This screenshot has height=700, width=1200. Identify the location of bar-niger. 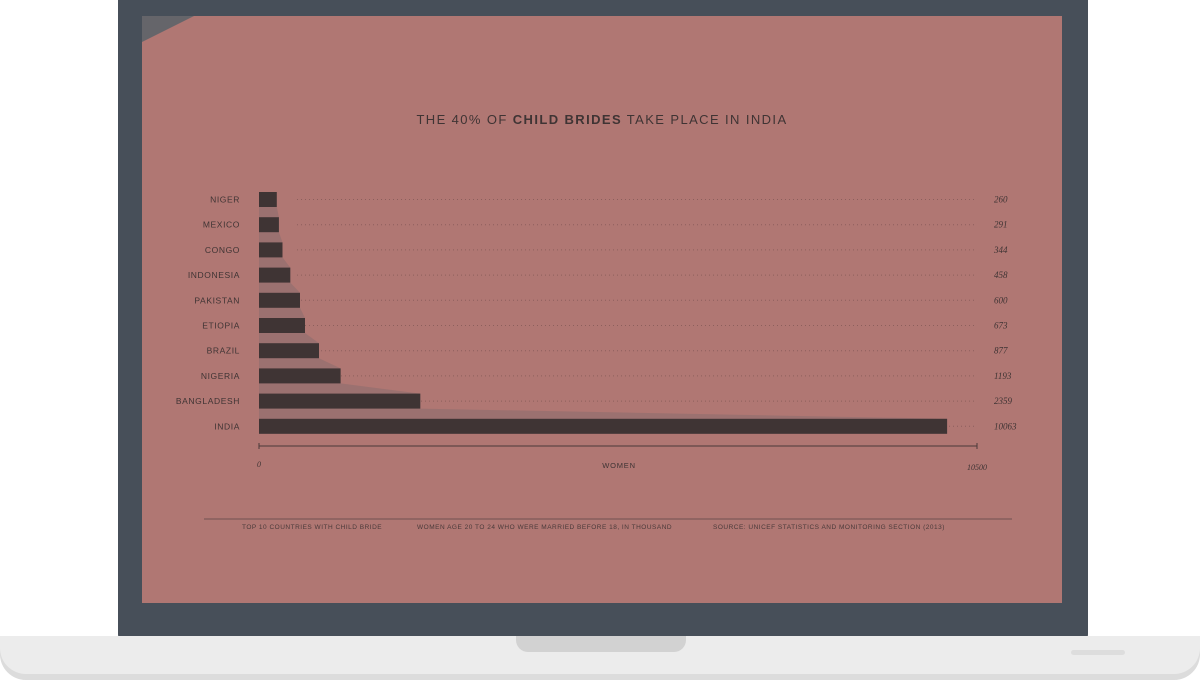
(268, 199).